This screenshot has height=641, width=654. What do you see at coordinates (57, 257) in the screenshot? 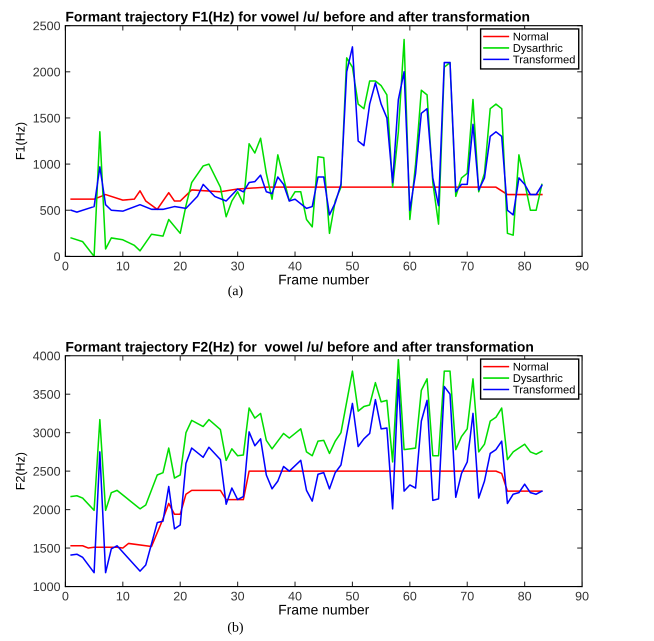
I see `y-tick-label: 0` at bounding box center [57, 257].